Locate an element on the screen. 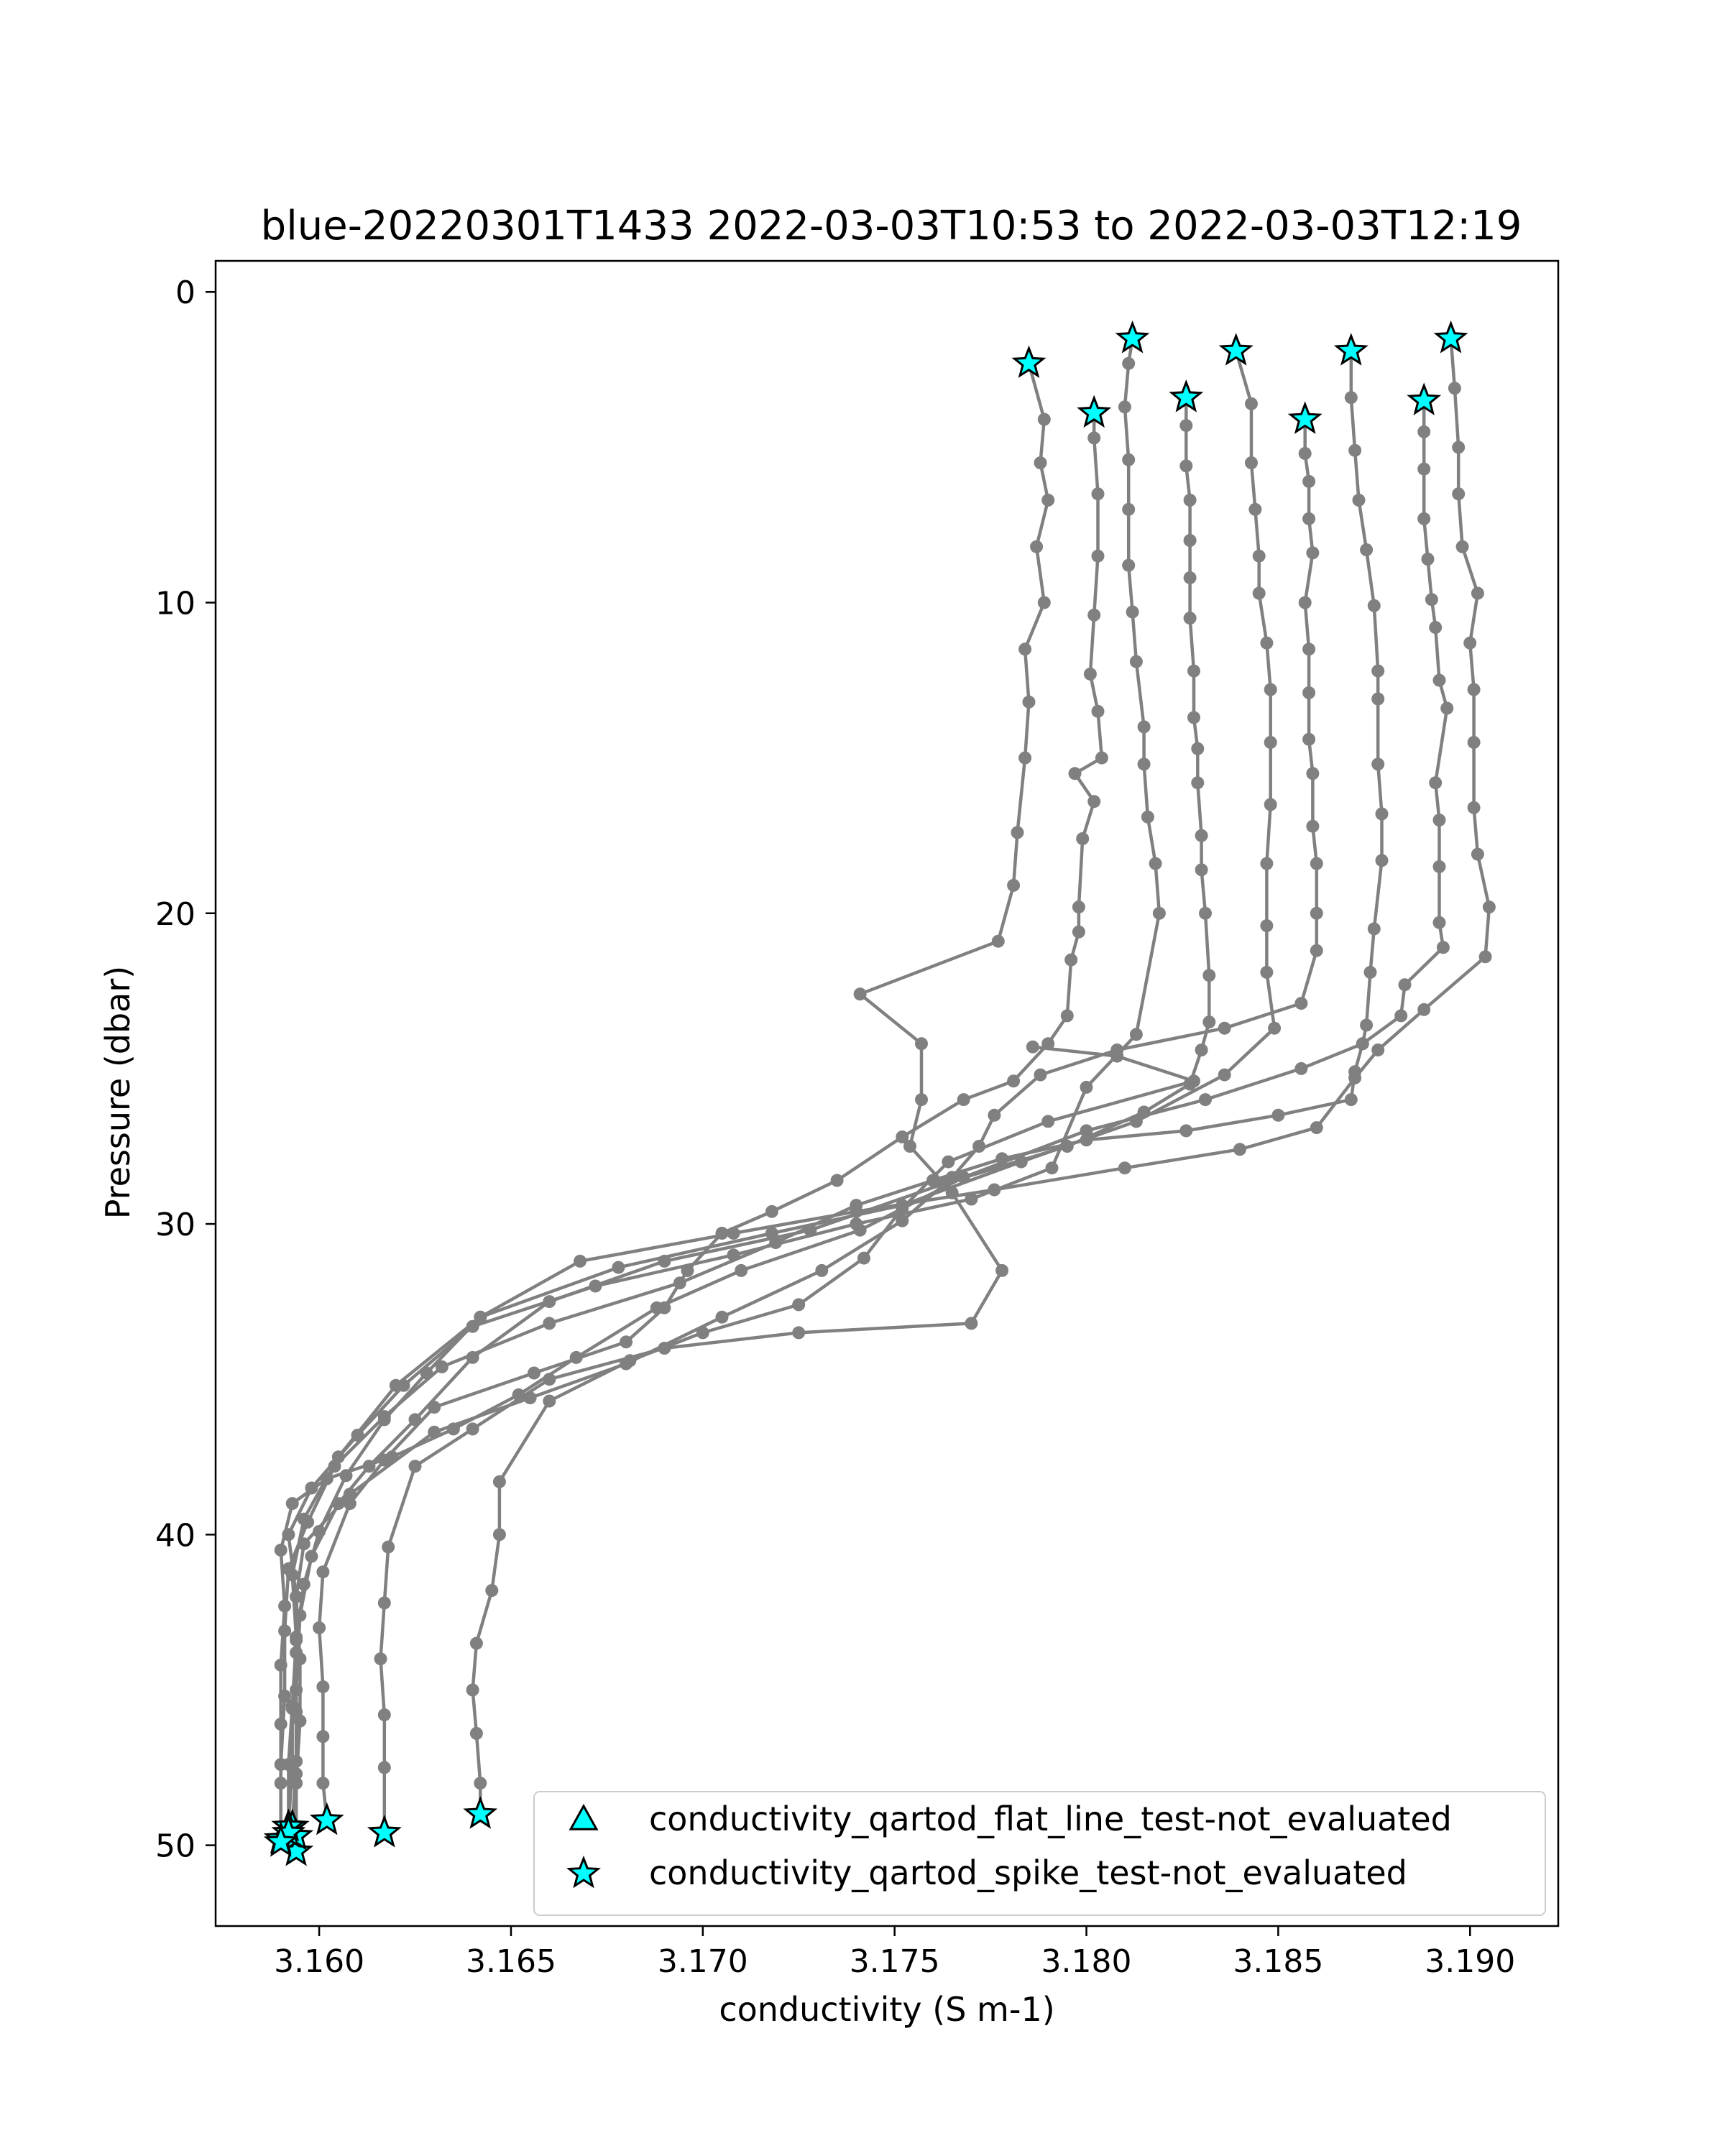 The width and height of the screenshot is (1725, 2156). y-axis-label: Pressure (dbar) is located at coordinates (117, 1093).